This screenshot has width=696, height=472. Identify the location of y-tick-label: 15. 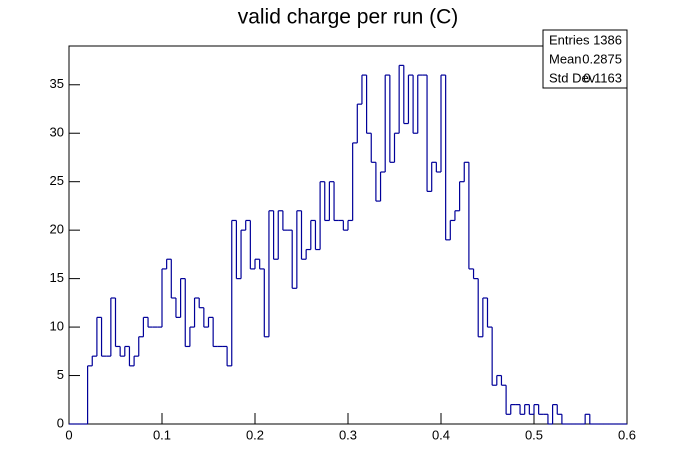
(57, 277).